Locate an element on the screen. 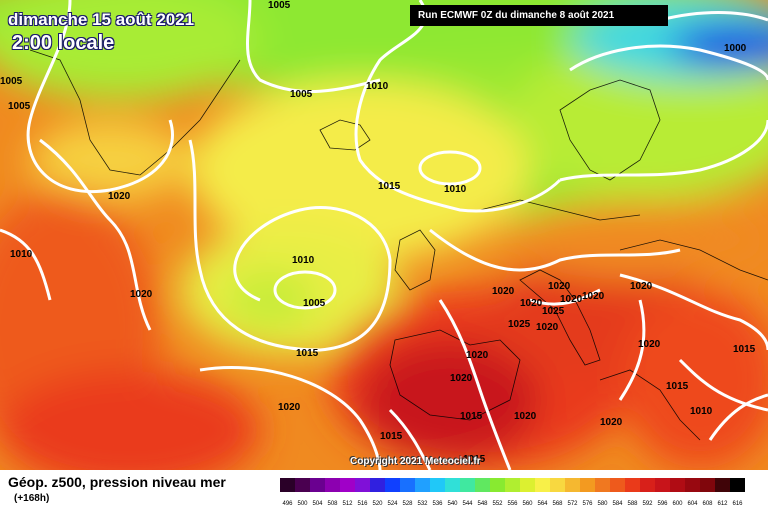 This screenshot has height=512, width=768. forecast-time: 2:00 locale is located at coordinates (63, 43).